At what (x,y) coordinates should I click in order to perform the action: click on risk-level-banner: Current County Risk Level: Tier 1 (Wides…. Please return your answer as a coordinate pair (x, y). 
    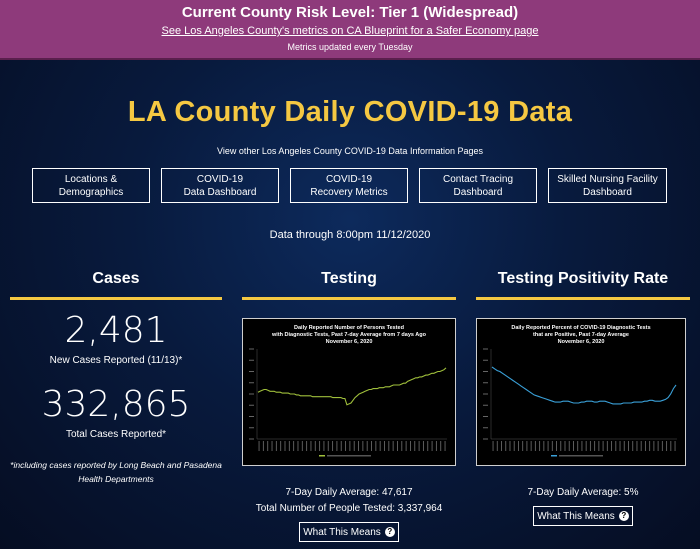
    Looking at the image, I should click on (350, 30).